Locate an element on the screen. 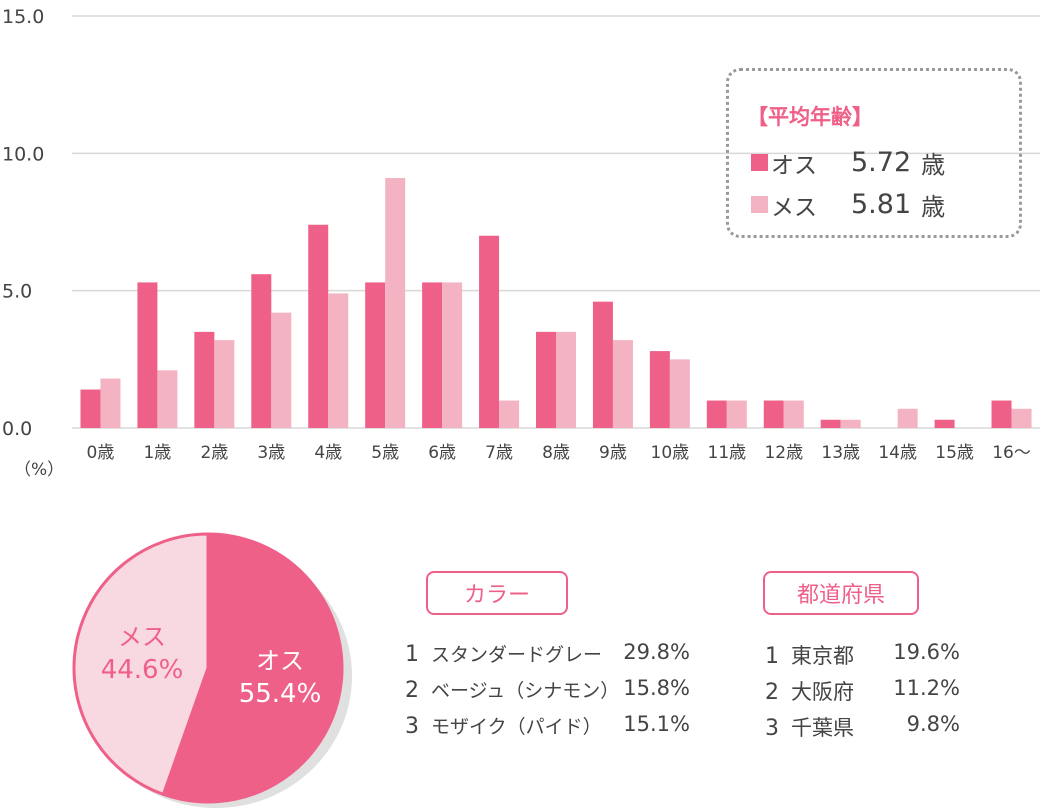 This screenshot has height=810, width=1055. x-category-label: 16〜 is located at coordinates (1011, 453).